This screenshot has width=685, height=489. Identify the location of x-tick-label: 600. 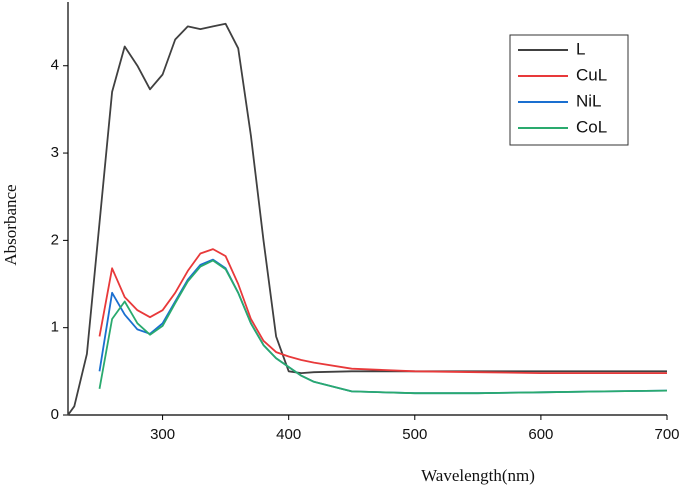
(540, 434).